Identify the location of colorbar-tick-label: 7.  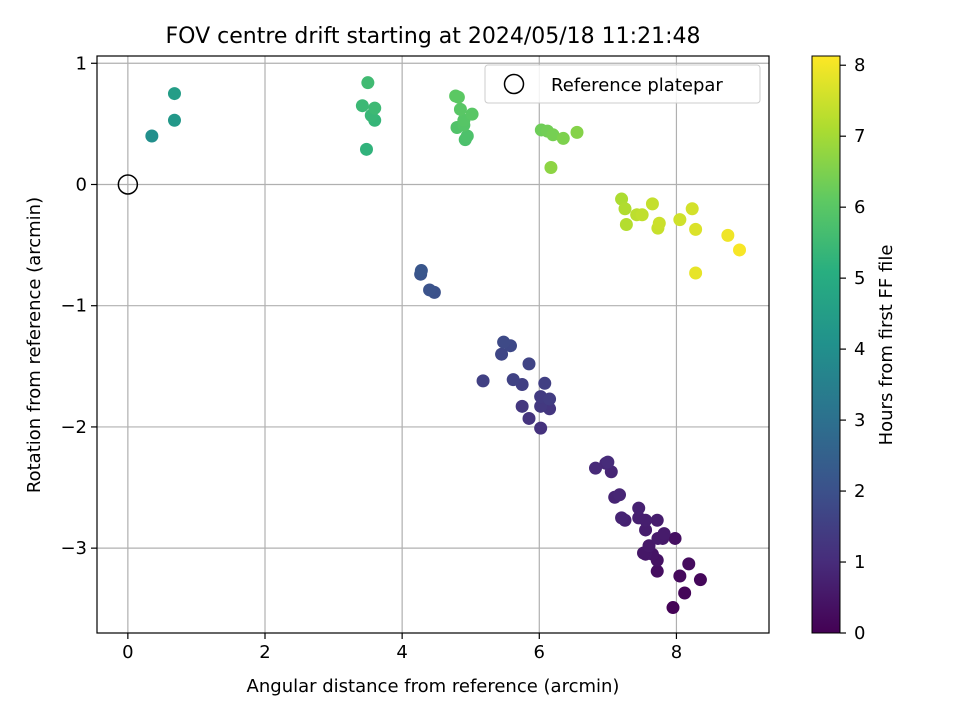
(859, 136).